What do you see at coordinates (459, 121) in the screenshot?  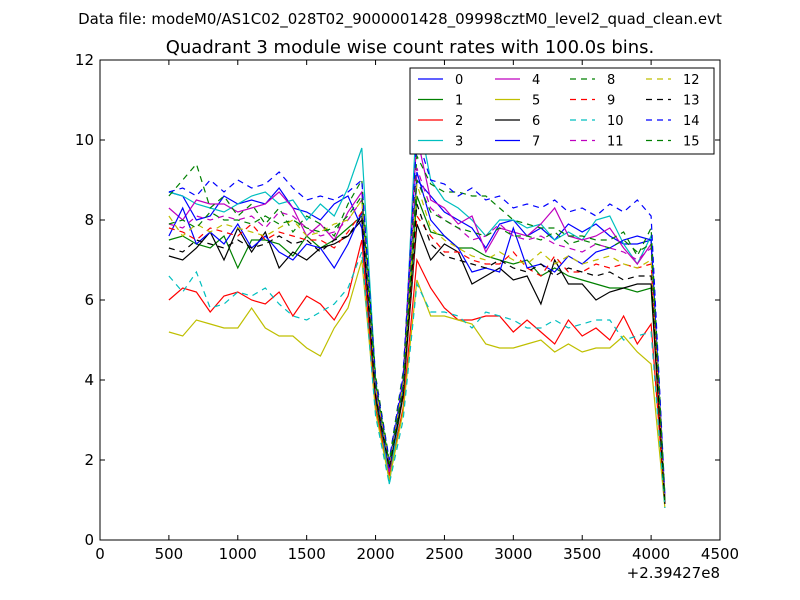 I see `legend-label-2: 2` at bounding box center [459, 121].